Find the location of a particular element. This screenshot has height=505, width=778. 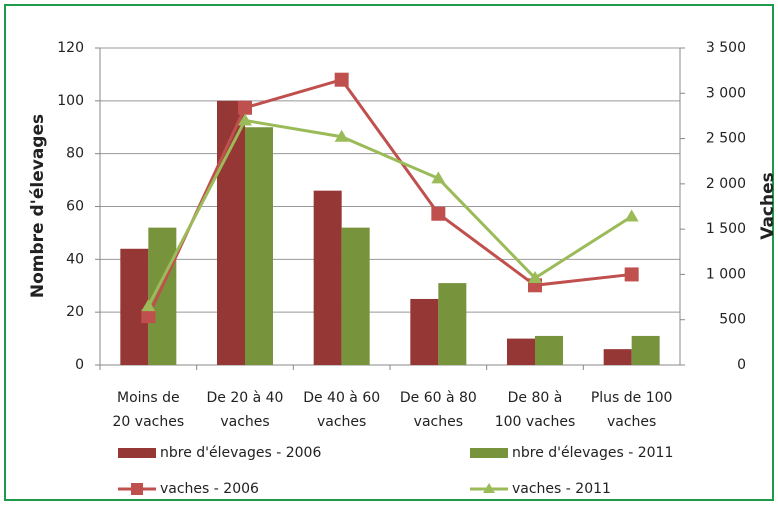

x-tick-label: De 20 à 40 vaches is located at coordinates (245, 410).